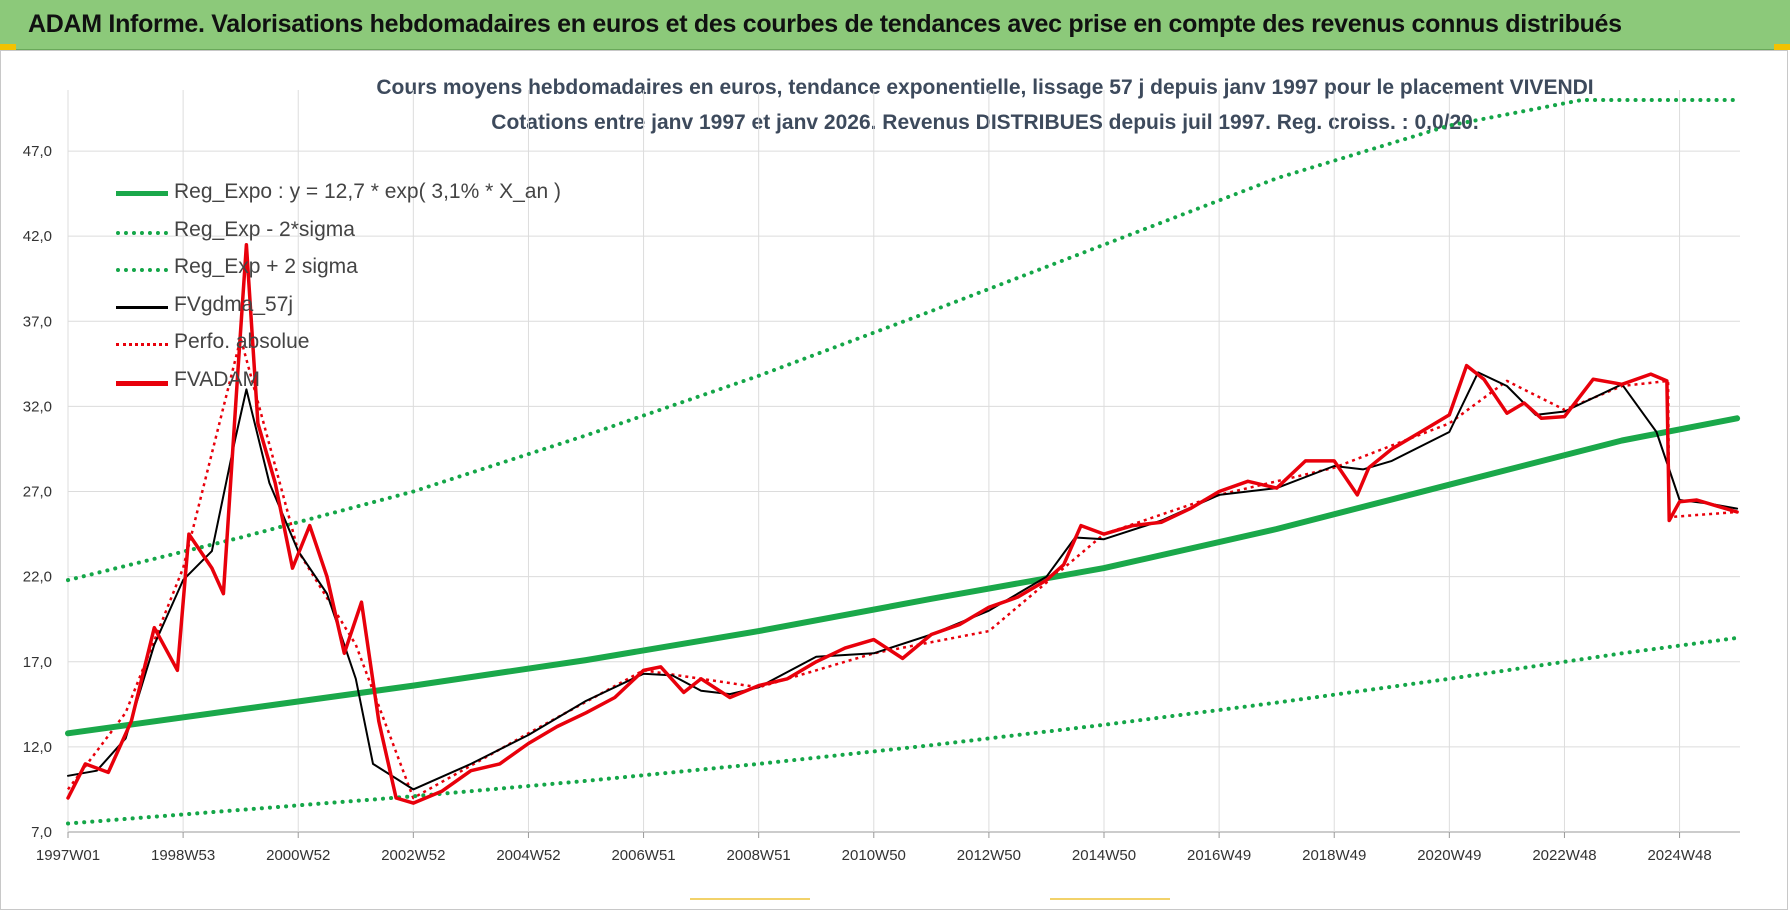  What do you see at coordinates (874, 855) in the screenshot?
I see `x-tick-label: 2010W50` at bounding box center [874, 855].